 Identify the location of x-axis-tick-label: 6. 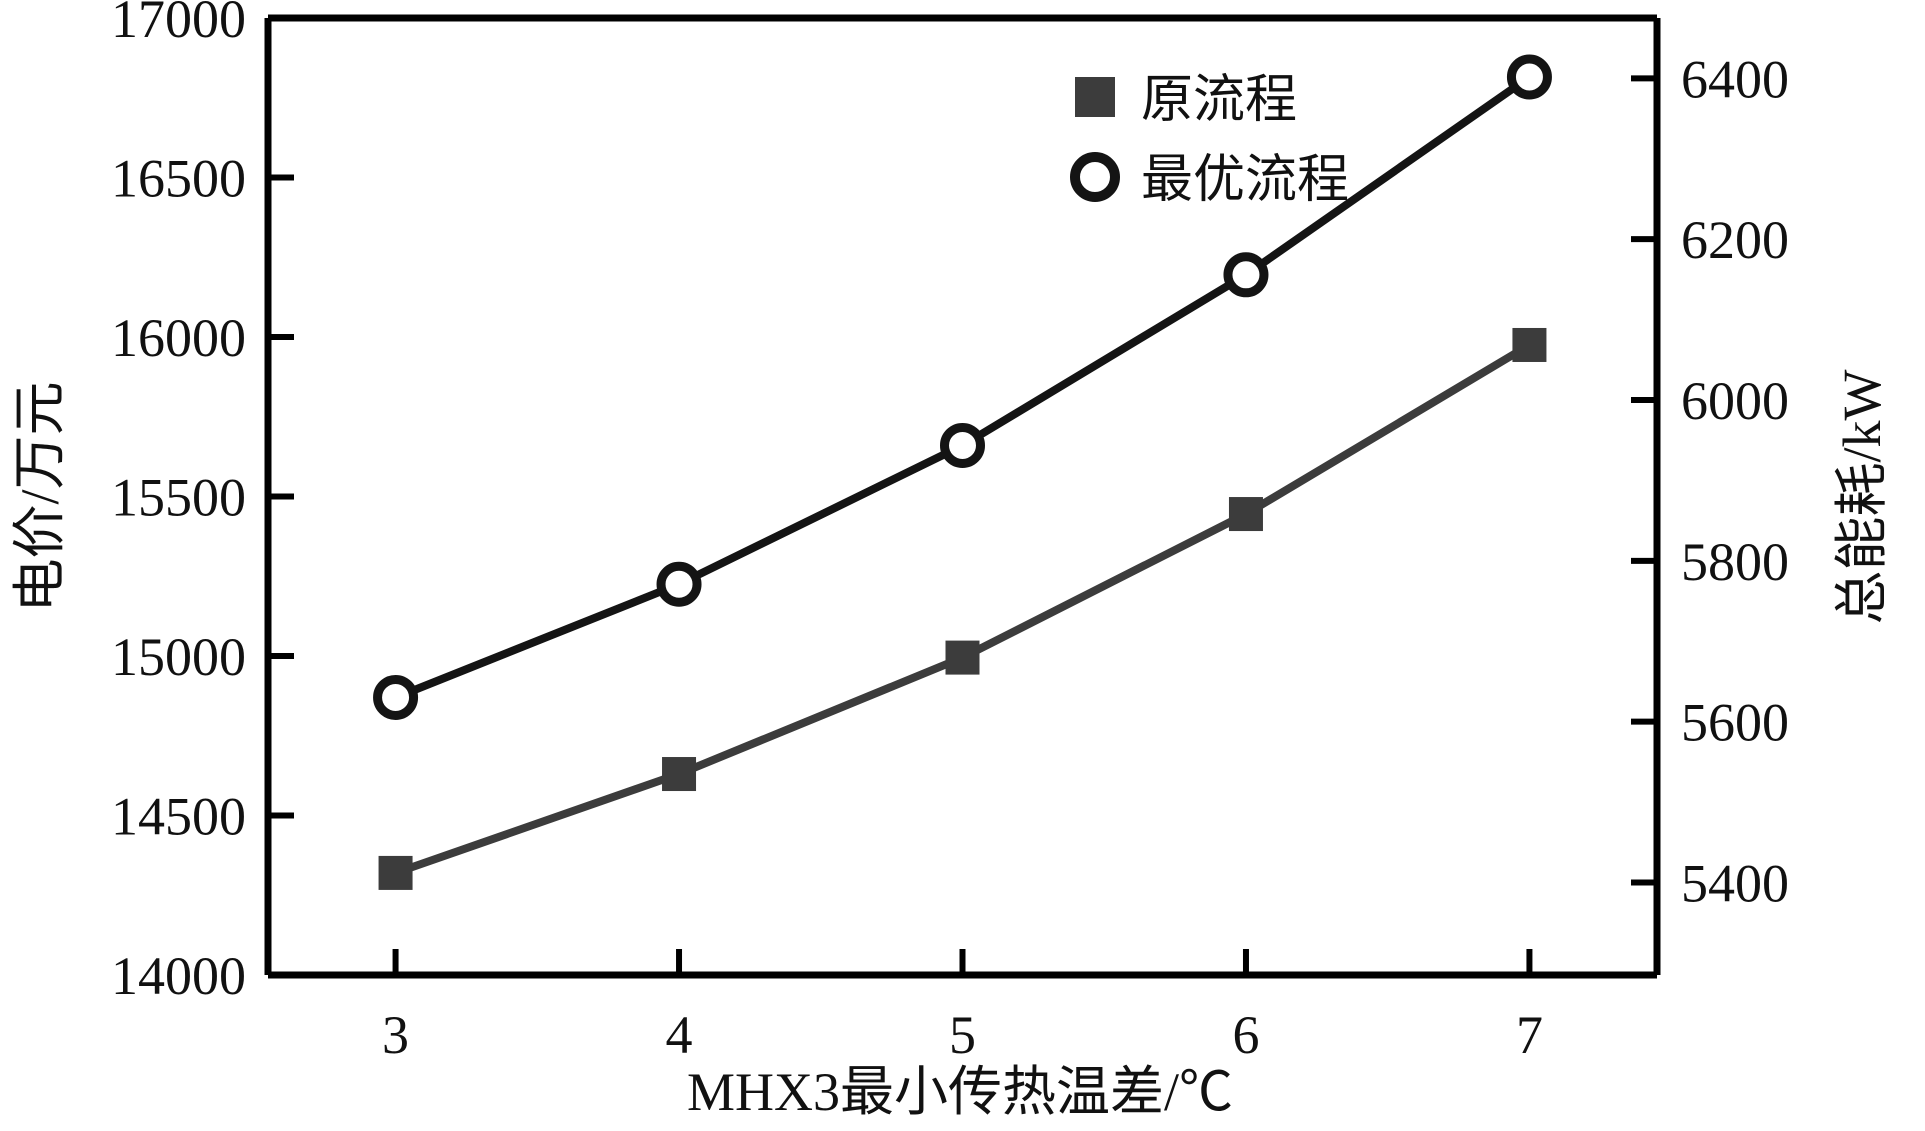
(1245, 1035).